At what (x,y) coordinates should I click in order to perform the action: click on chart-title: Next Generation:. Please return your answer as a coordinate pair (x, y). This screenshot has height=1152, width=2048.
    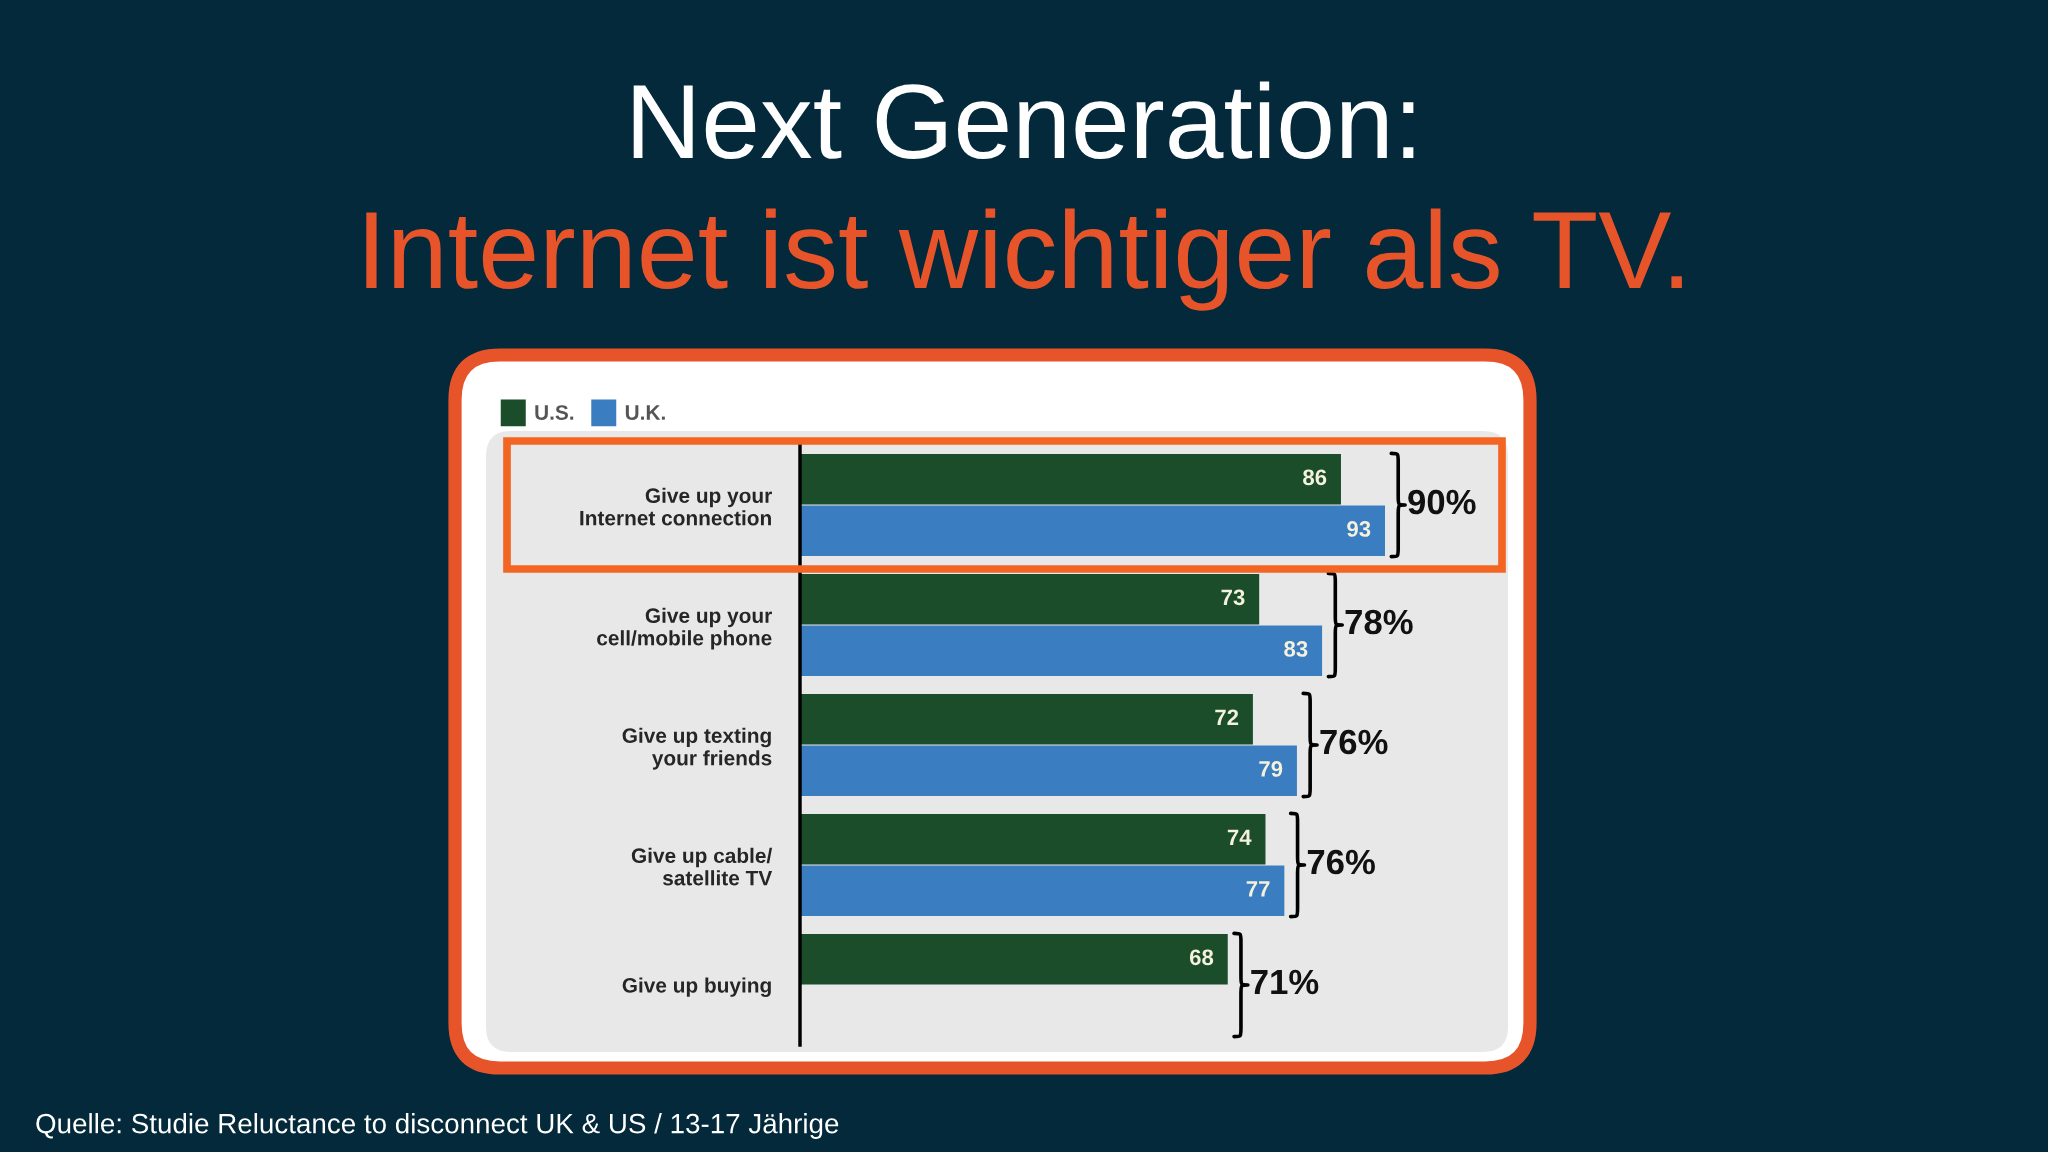
    Looking at the image, I should click on (1023, 120).